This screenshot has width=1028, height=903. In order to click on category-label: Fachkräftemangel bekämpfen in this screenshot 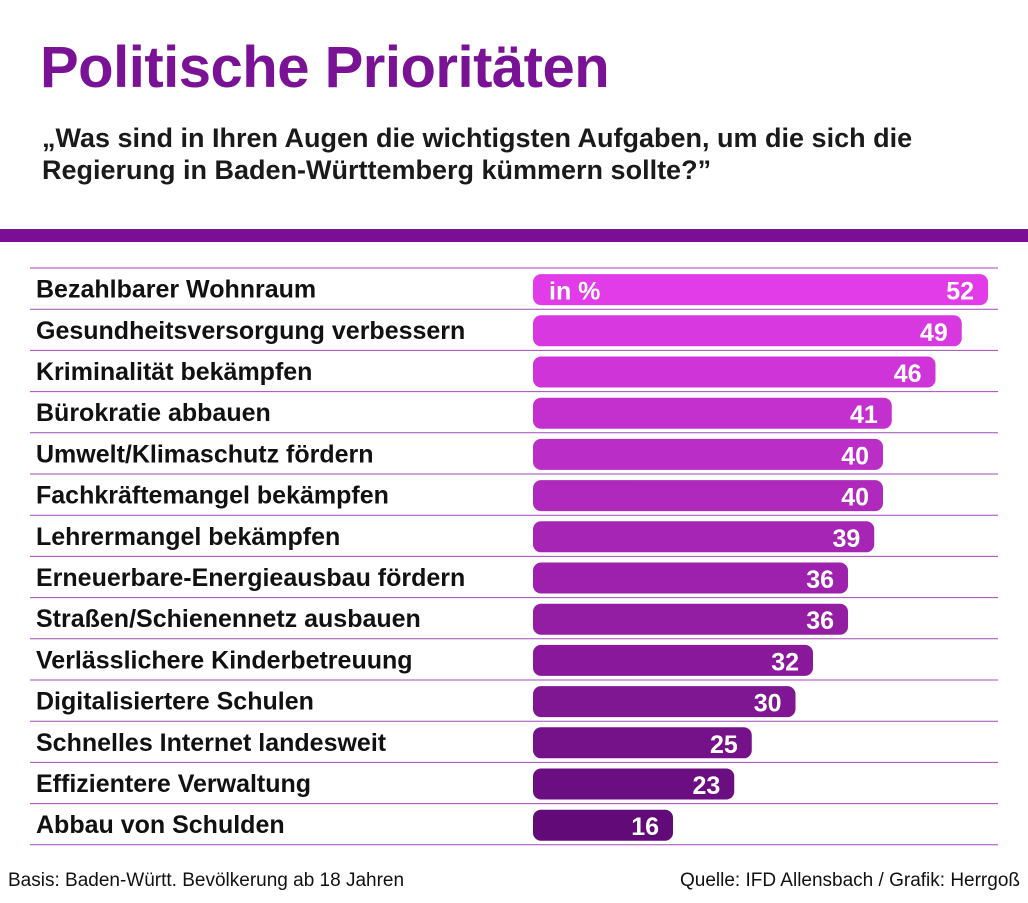, I will do `click(212, 496)`.